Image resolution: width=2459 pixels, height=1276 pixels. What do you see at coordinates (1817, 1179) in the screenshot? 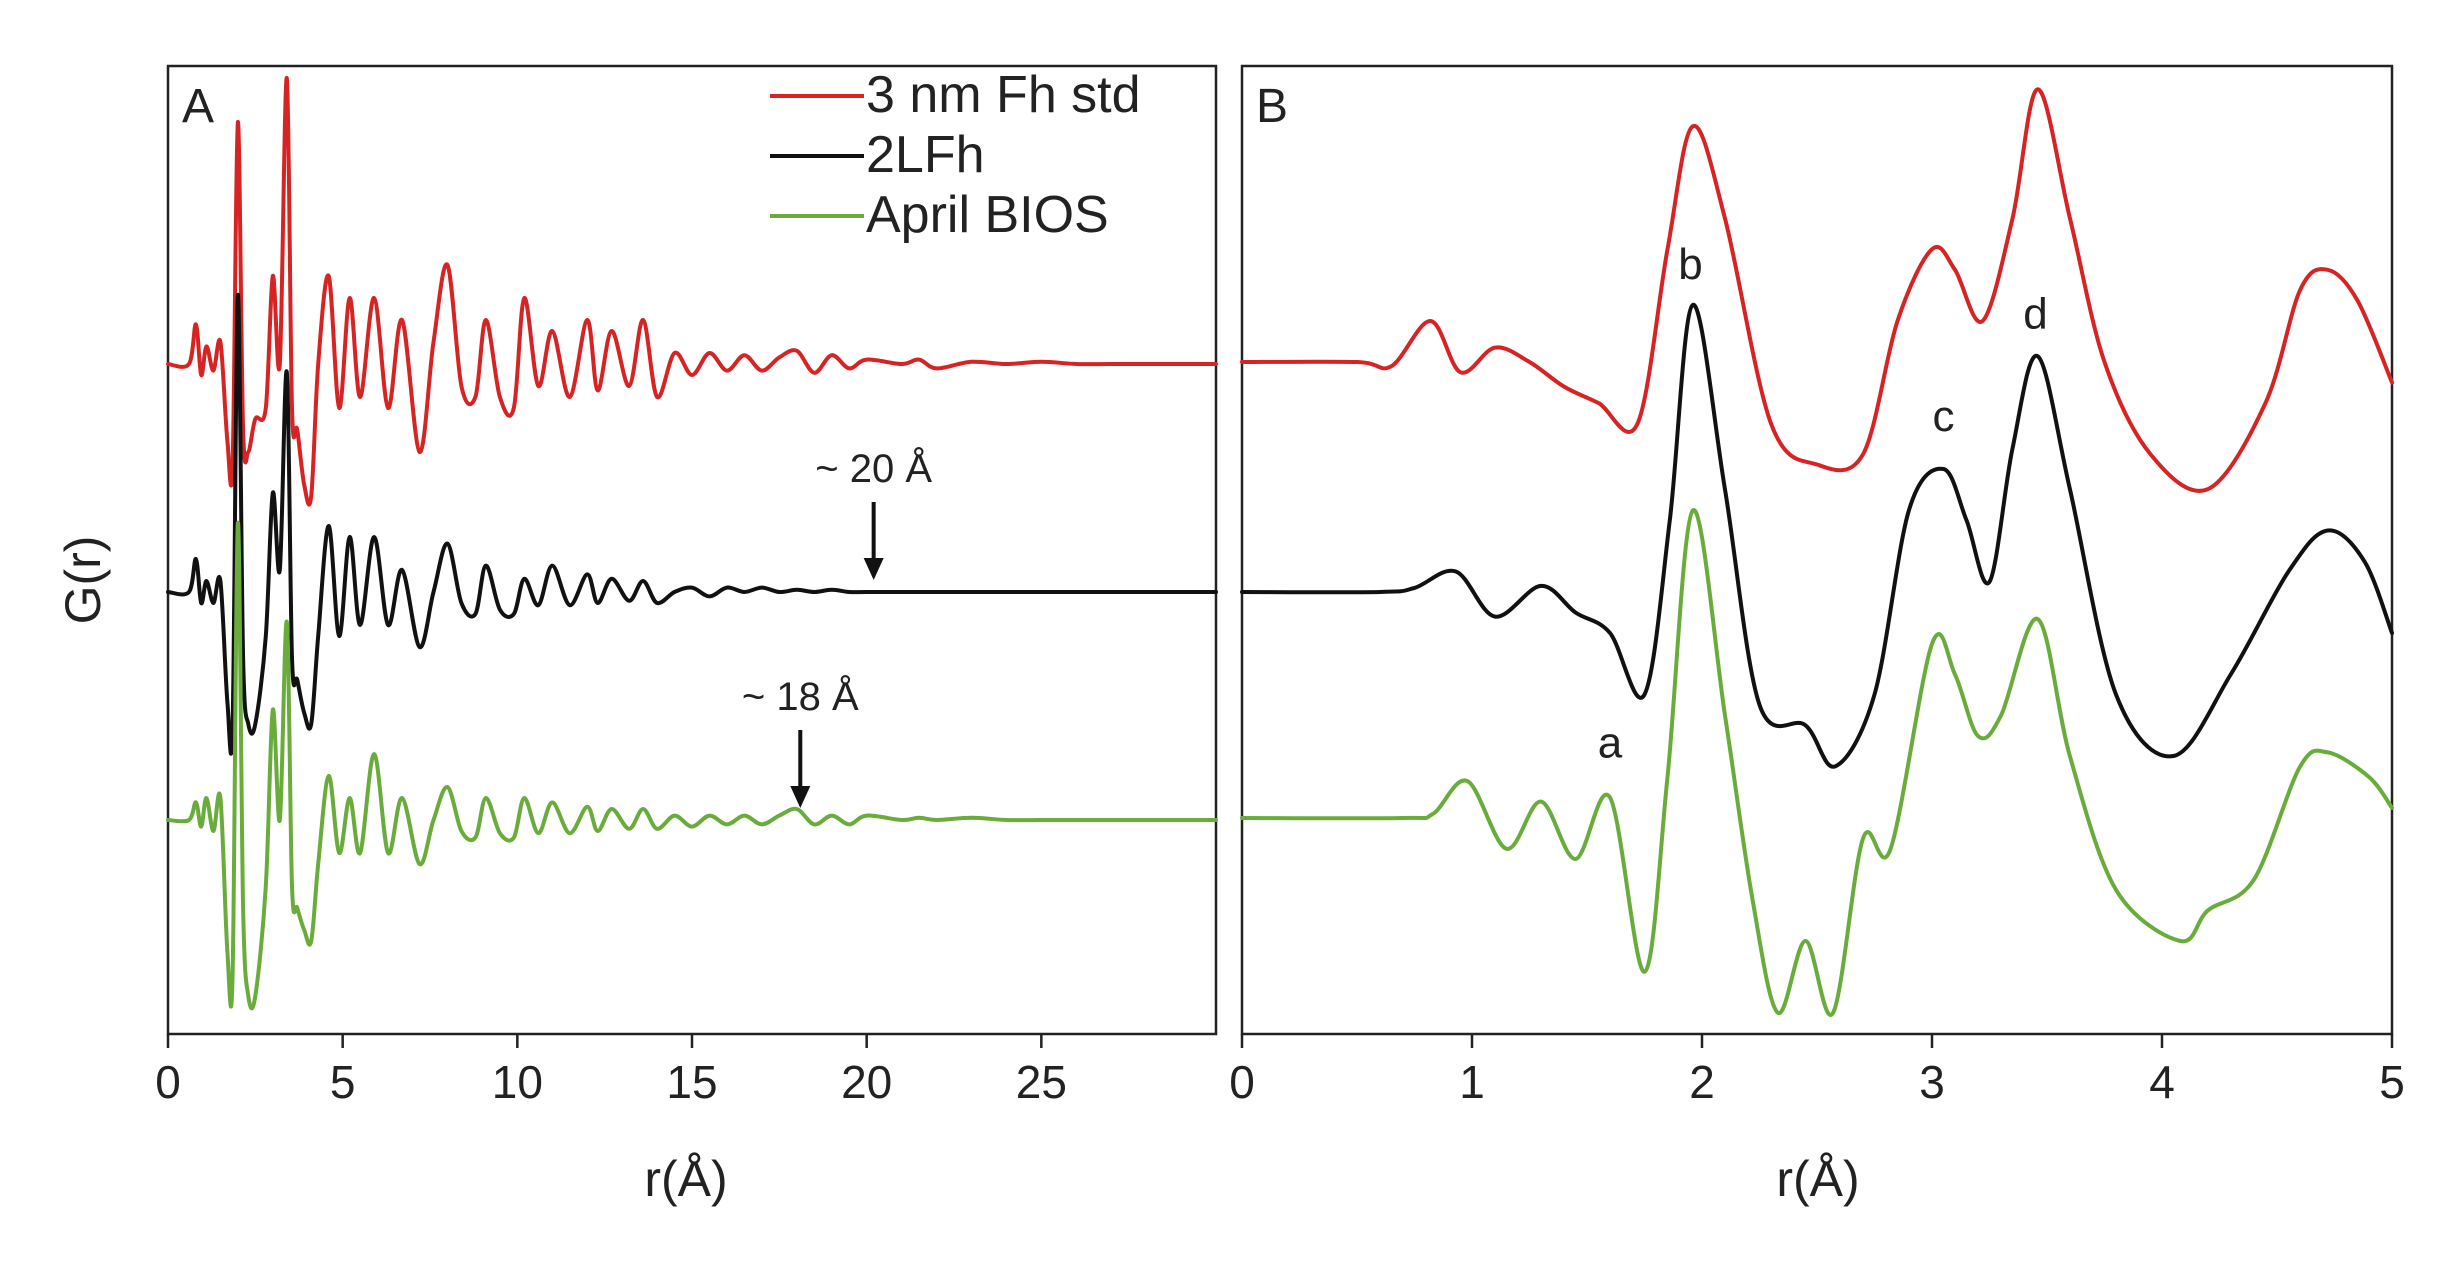
I see `panel-b-x-axis-label: r(Å)` at bounding box center [1817, 1179].